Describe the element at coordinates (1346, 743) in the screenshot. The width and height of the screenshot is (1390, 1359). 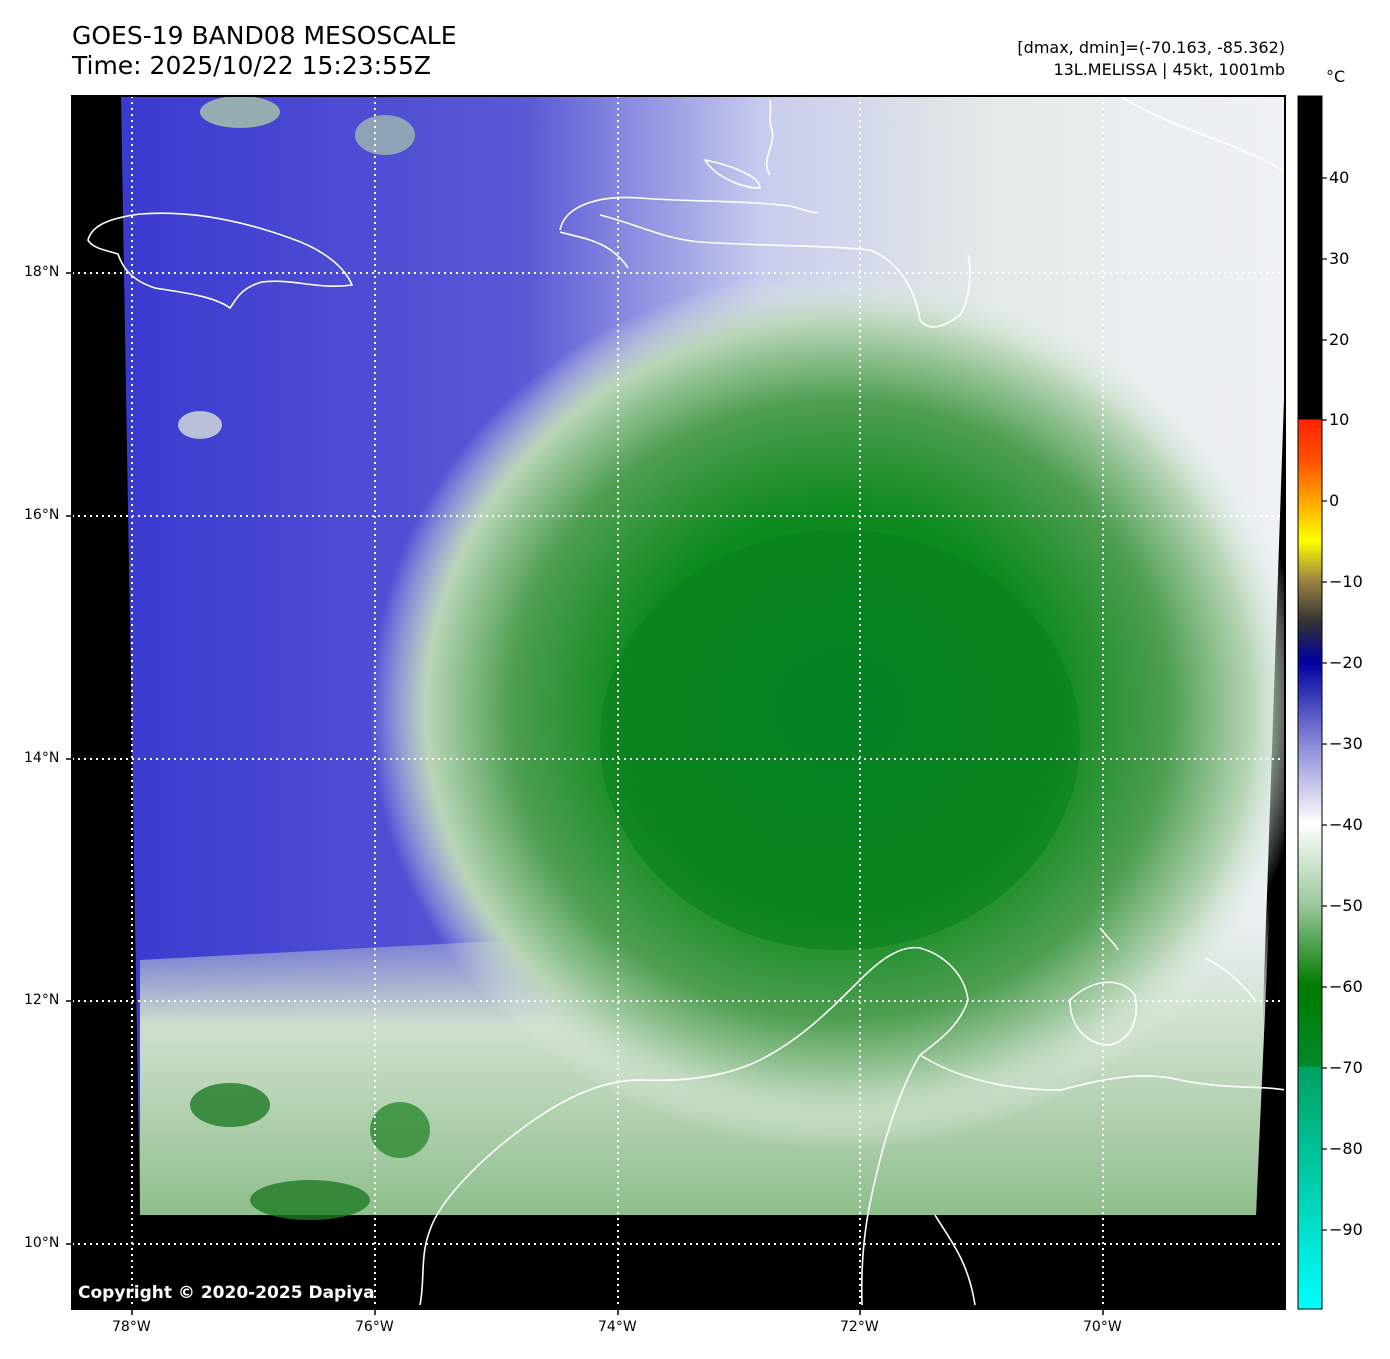
I see `colorbar-label: −30` at that location.